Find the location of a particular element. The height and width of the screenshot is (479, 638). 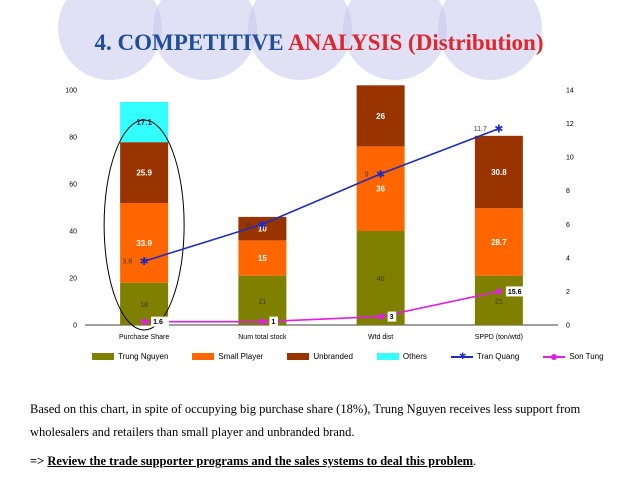

legend-son-tung: Son Tung is located at coordinates (573, 356).